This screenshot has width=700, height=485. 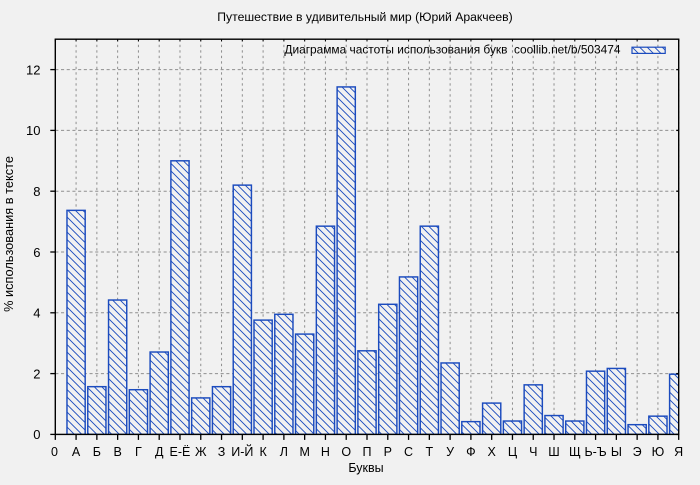 I want to click on svg-text: Щ, so click(x=575, y=452).